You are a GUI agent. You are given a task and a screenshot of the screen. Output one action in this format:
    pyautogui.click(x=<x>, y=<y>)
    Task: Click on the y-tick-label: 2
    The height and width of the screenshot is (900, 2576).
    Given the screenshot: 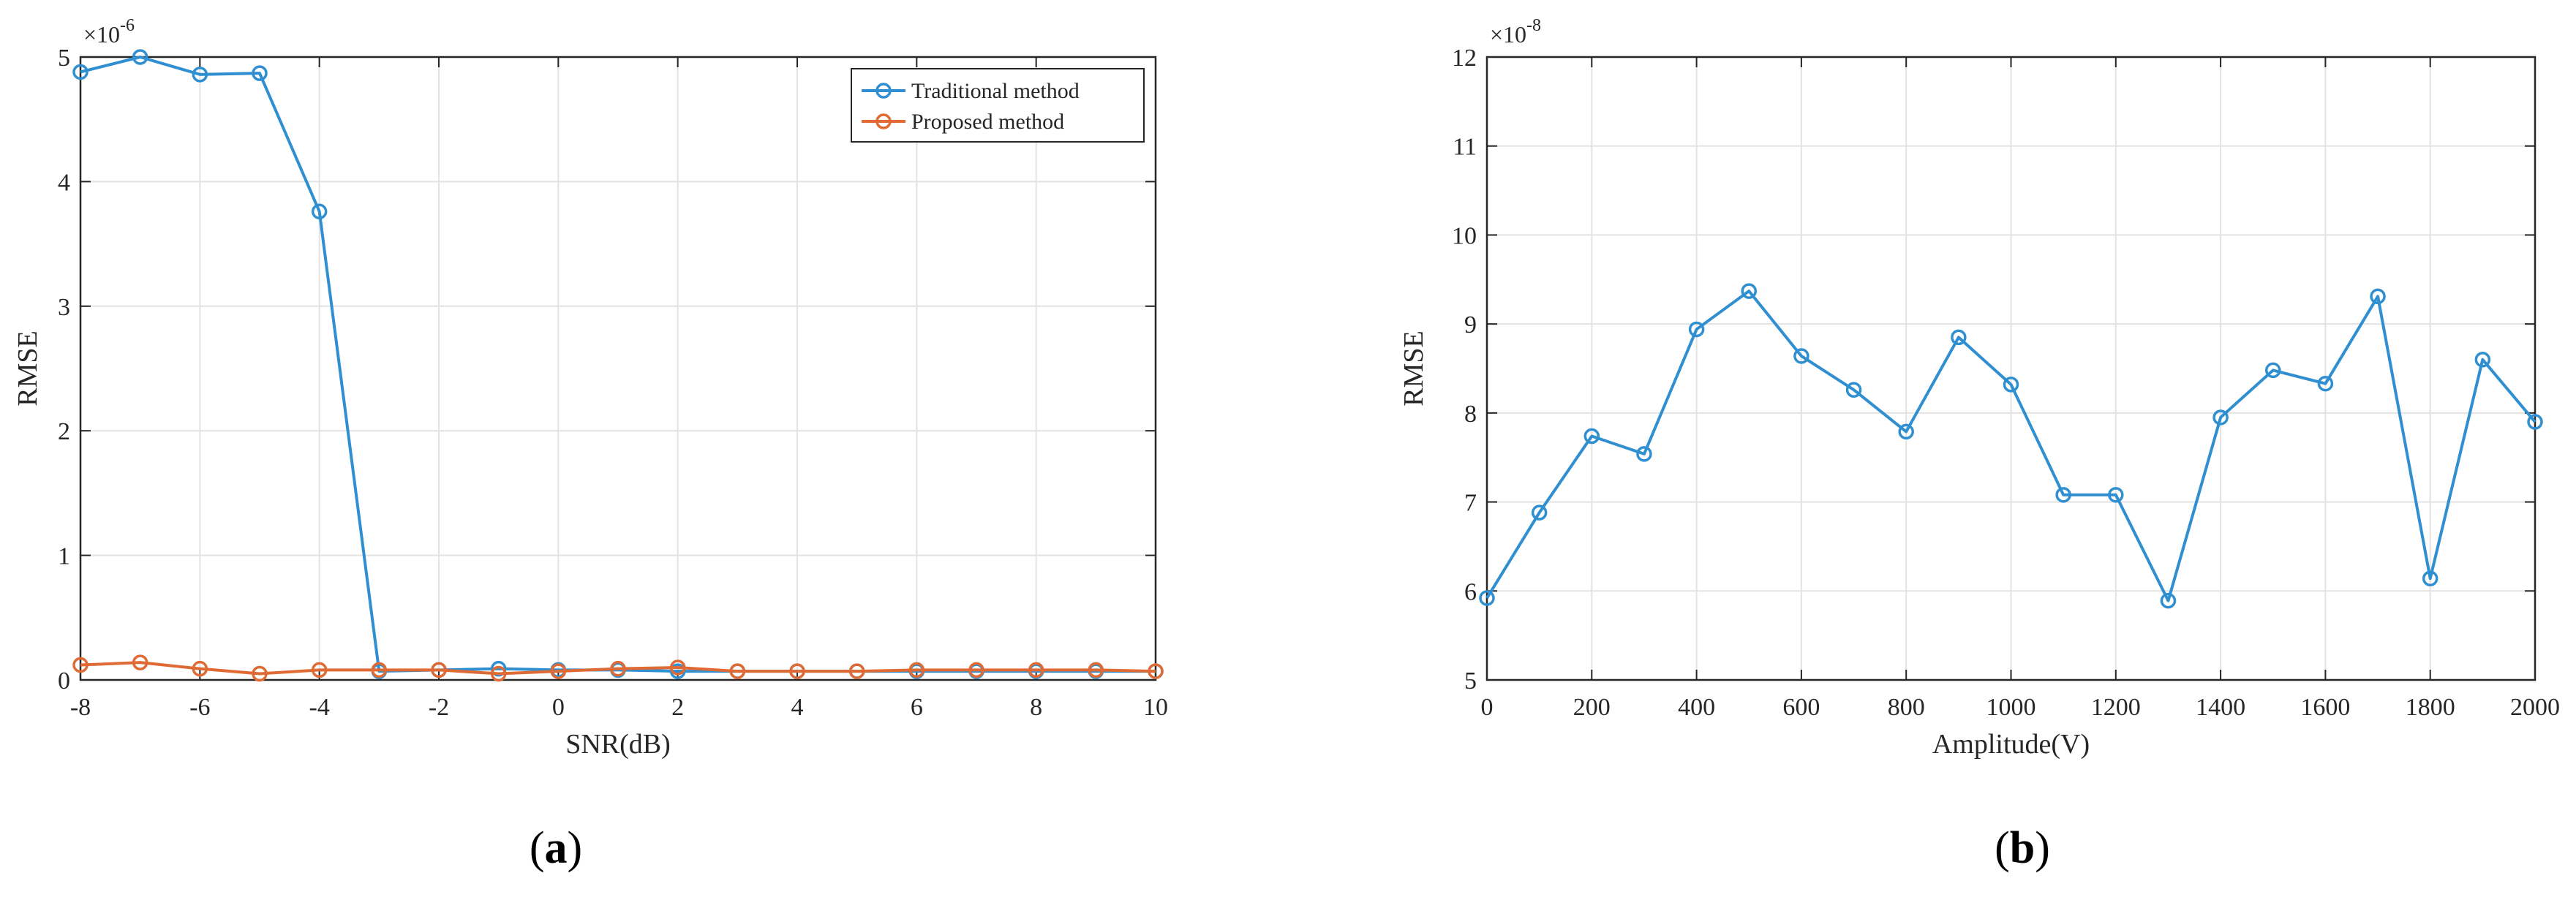 What is the action you would take?
    pyautogui.click(x=64, y=431)
    